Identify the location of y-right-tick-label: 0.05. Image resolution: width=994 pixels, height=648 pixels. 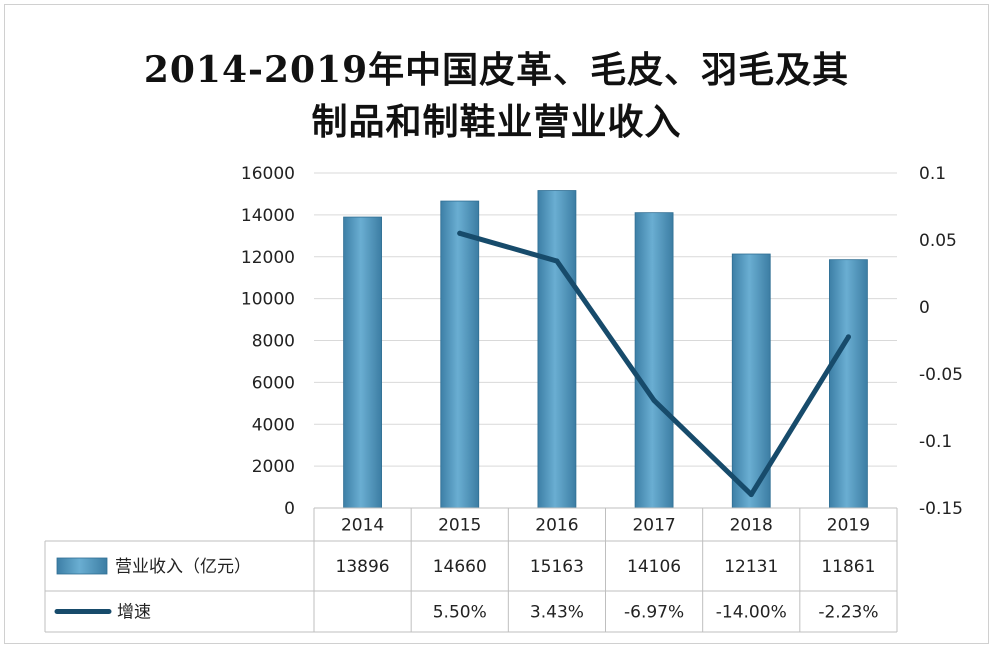
(938, 241).